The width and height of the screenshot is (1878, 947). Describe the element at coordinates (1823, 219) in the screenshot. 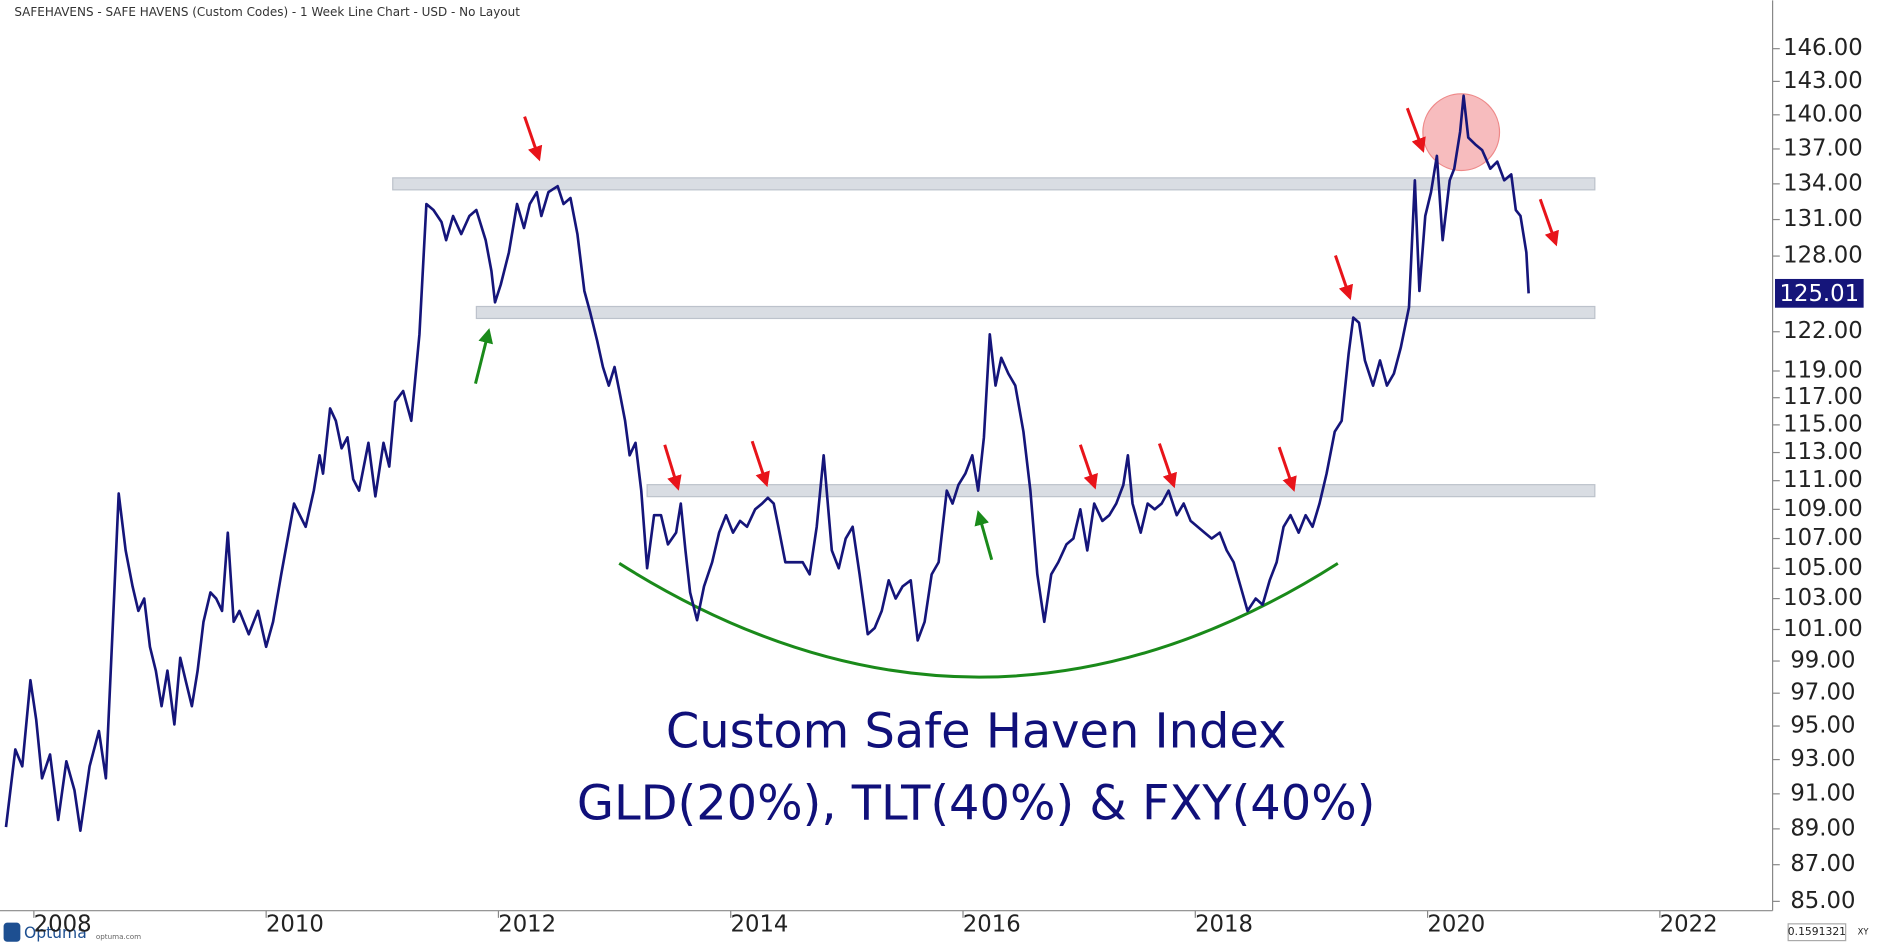

I see `y-tick-label: 131.00` at that location.